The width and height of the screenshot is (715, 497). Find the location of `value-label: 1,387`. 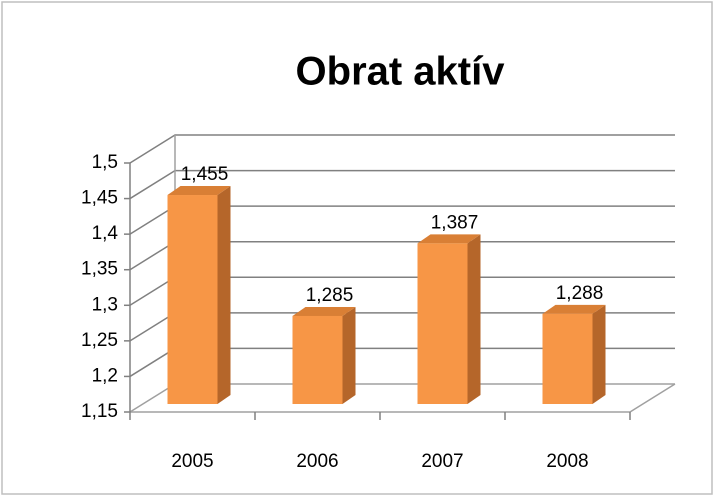

value-label: 1,387 is located at coordinates (455, 222).